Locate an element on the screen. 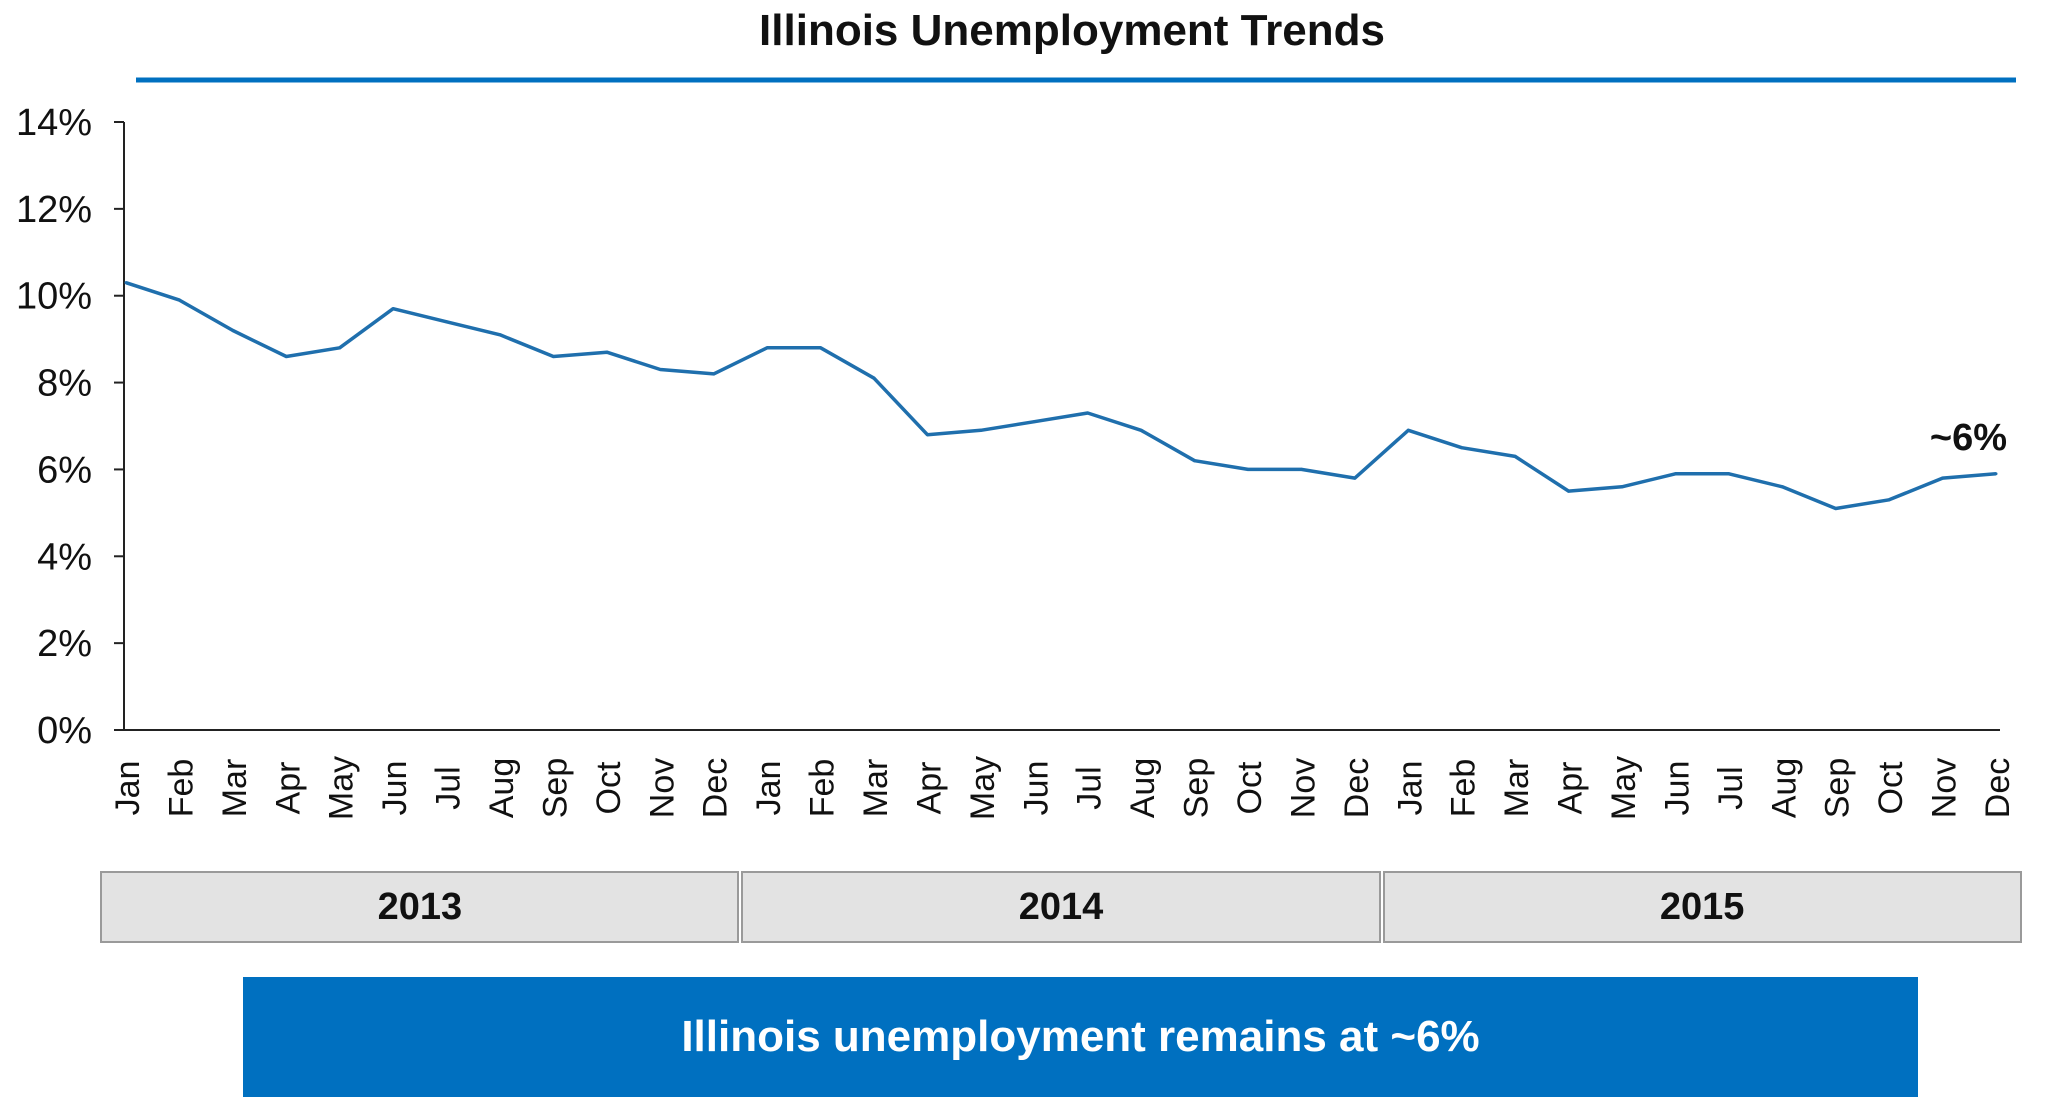 This screenshot has height=1105, width=2048. y-tick-label: 14% is located at coordinates (54, 123).